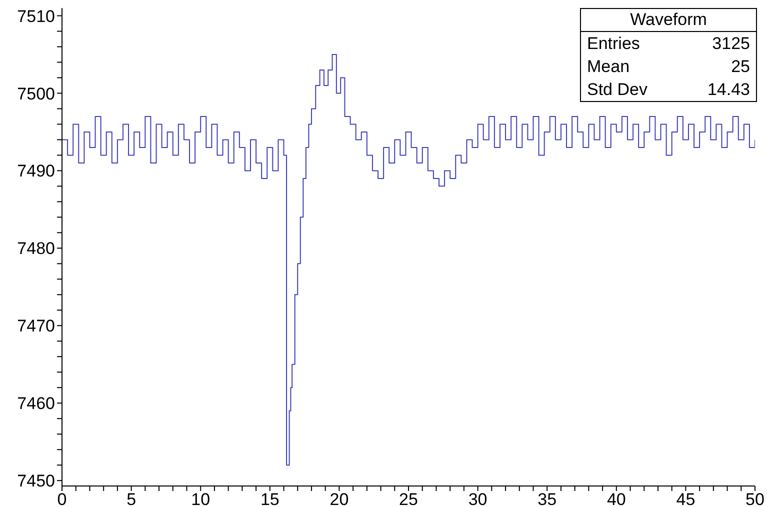 Image resolution: width=769 pixels, height=507 pixels. What do you see at coordinates (668, 20) in the screenshot?
I see `chart-title: Waveform` at bounding box center [668, 20].